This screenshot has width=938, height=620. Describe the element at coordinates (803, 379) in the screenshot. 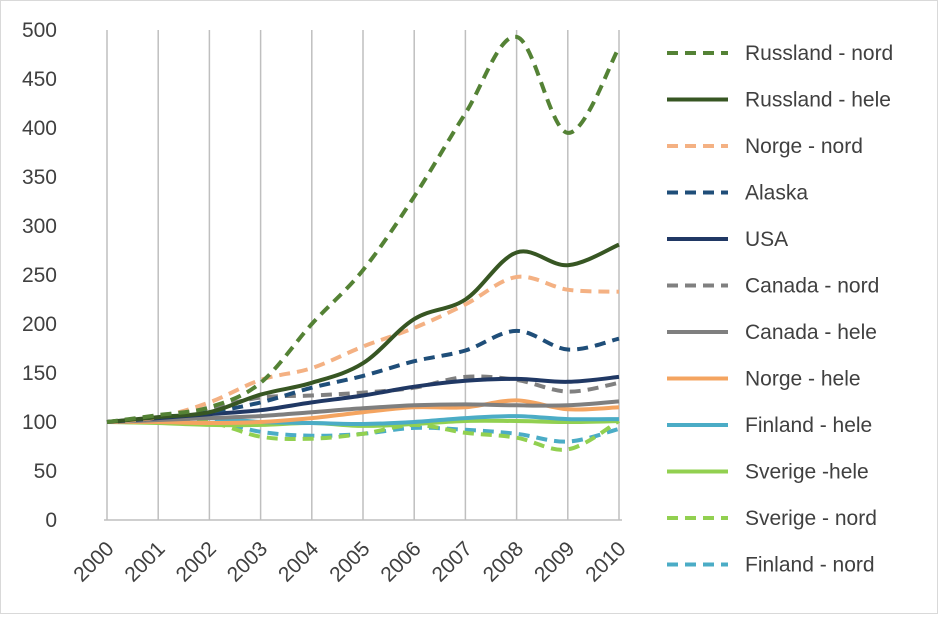

I see `legend-label-norge-hele: Norge - hele` at that location.